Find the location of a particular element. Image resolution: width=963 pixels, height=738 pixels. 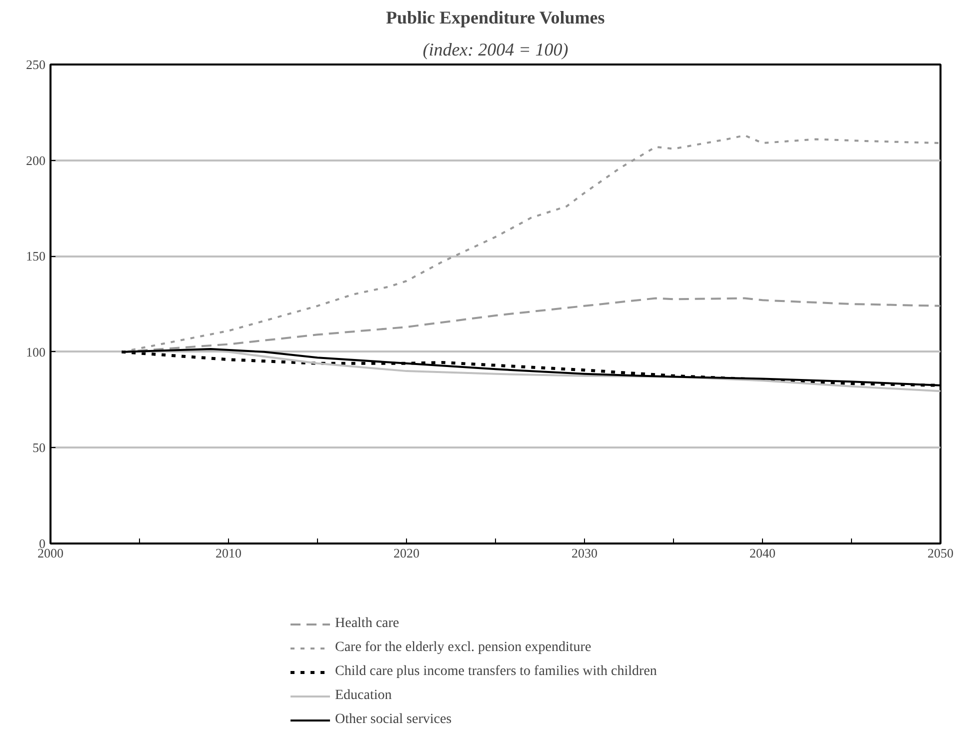

y-tick-label: 200 is located at coordinates (36, 160).